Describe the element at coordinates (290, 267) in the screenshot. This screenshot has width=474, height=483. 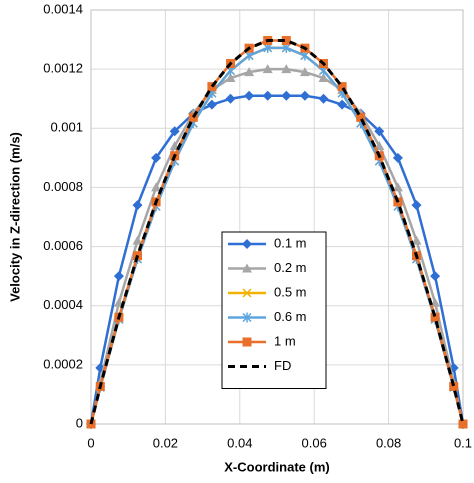
I see `legend-label: 0.2 m` at that location.